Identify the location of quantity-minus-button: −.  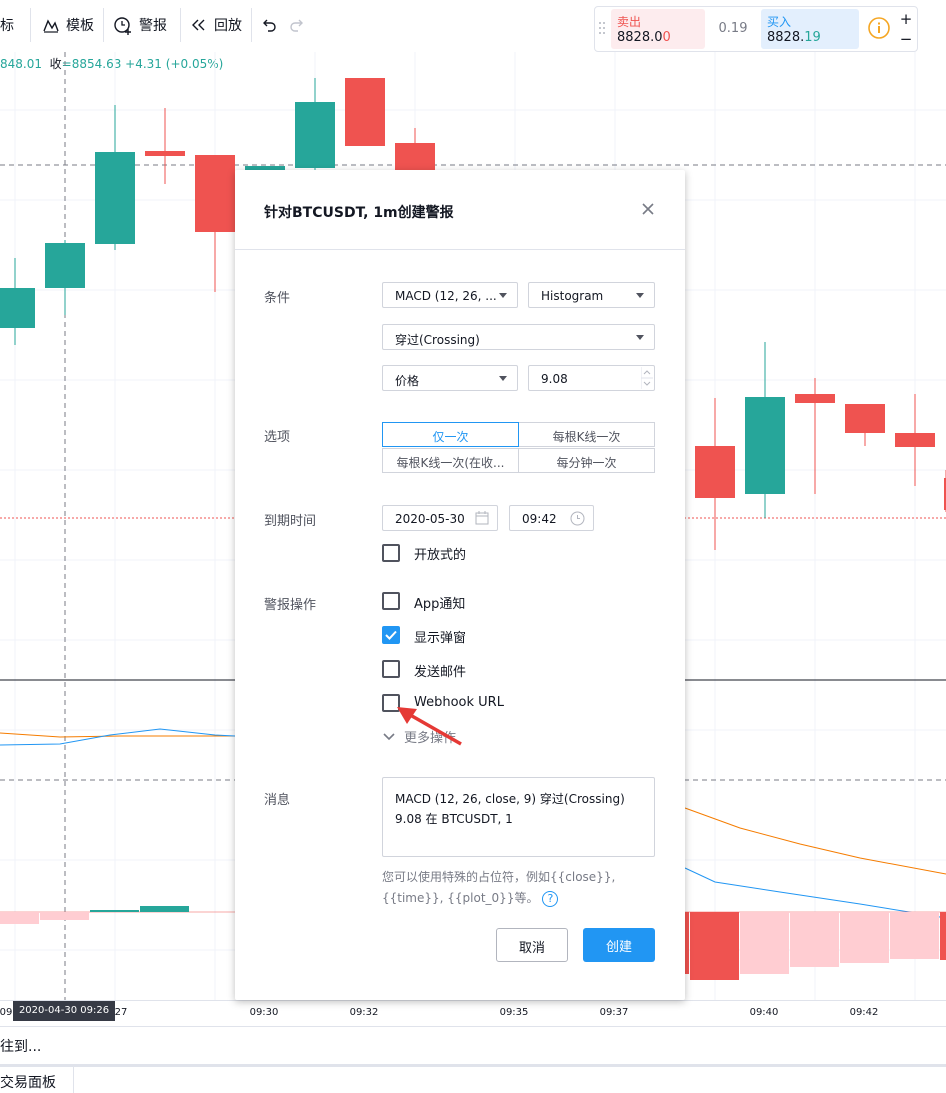
(906, 39).